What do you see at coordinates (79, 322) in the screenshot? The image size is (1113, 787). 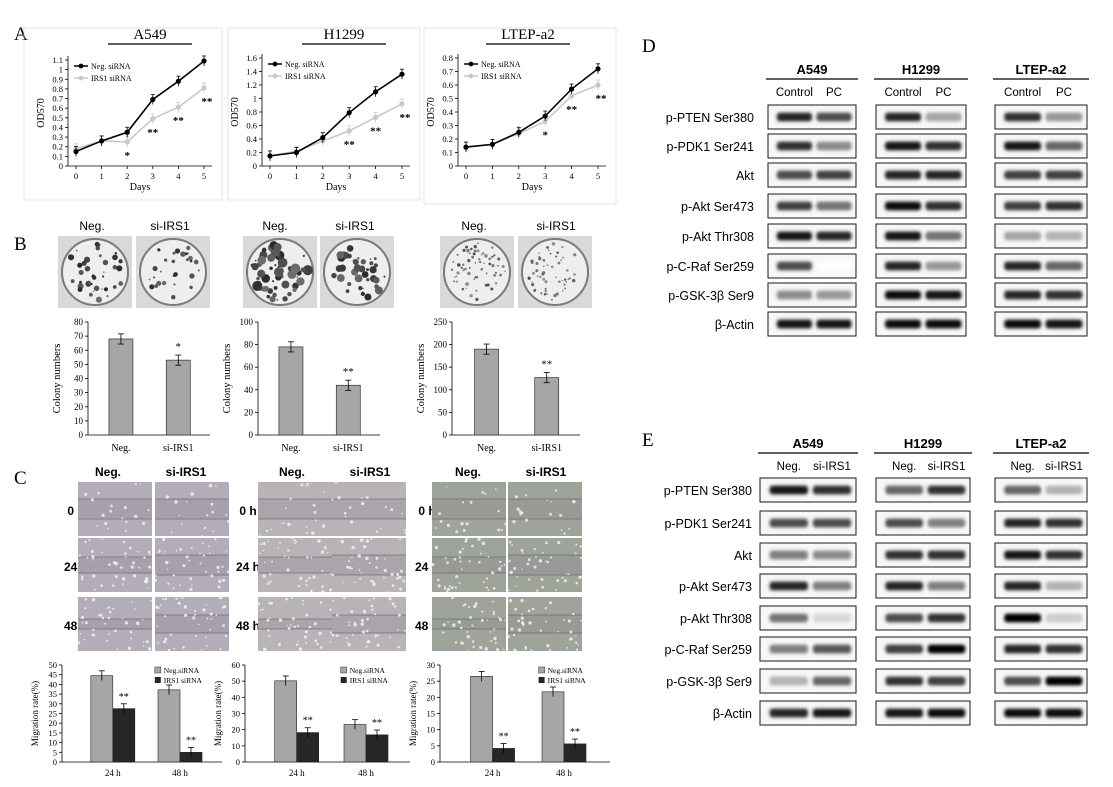 I see `y-tick-label: 80` at bounding box center [79, 322].